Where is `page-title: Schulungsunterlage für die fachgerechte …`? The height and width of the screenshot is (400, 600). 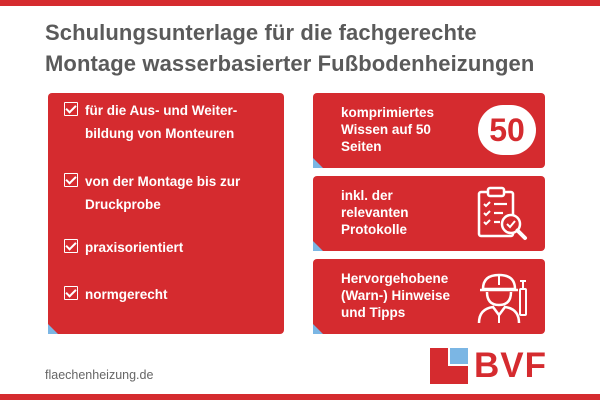 page-title: Schulungsunterlage für die fachgerechte … is located at coordinates (305, 48).